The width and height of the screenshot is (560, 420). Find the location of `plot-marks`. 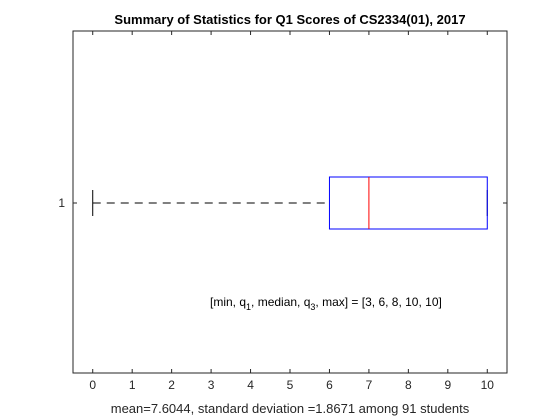

plot-marks is located at coordinates (290, 203).